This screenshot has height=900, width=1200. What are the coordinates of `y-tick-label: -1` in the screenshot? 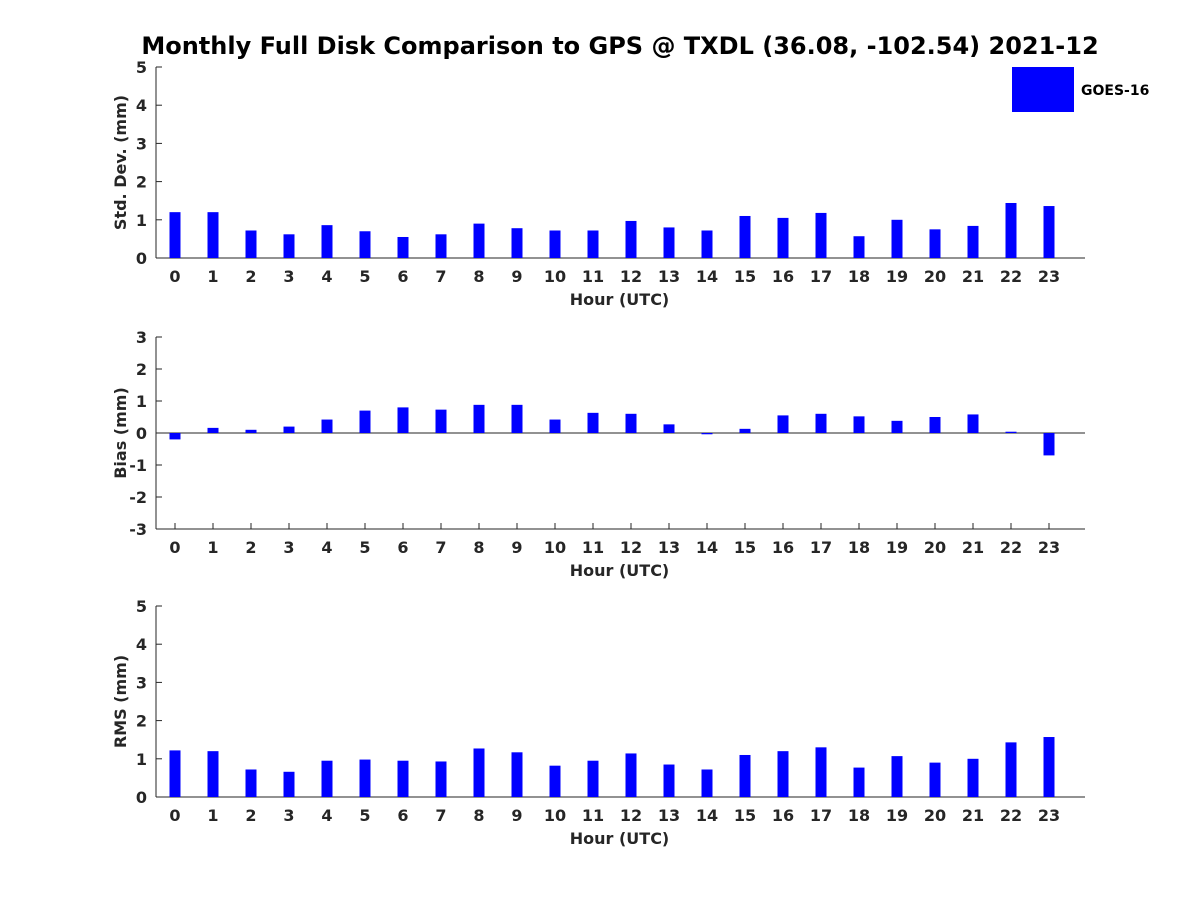 It's located at (138, 465).